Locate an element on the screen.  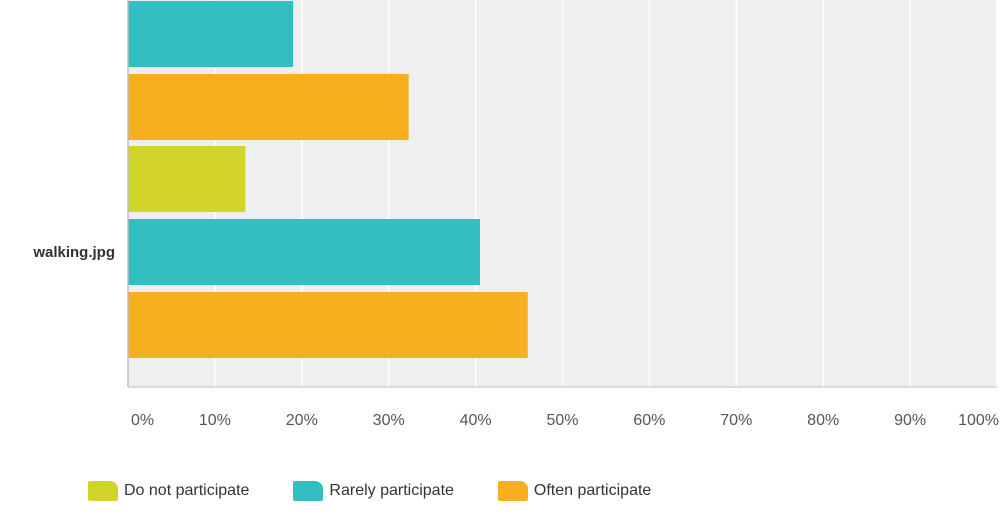
x-tick-label: 20% is located at coordinates (302, 420).